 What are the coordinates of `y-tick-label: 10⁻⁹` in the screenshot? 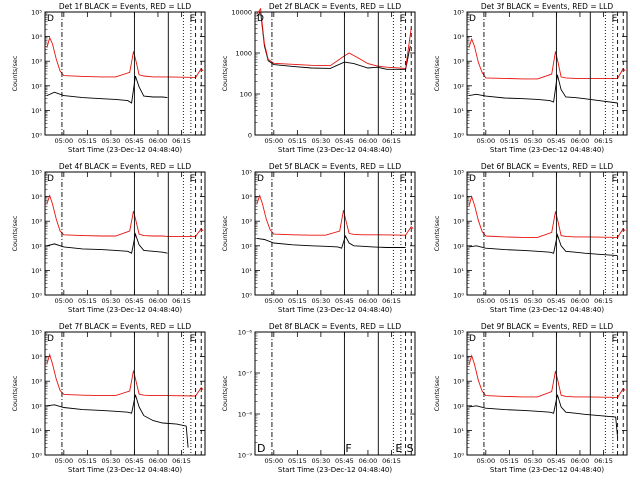 It's located at (245, 456).